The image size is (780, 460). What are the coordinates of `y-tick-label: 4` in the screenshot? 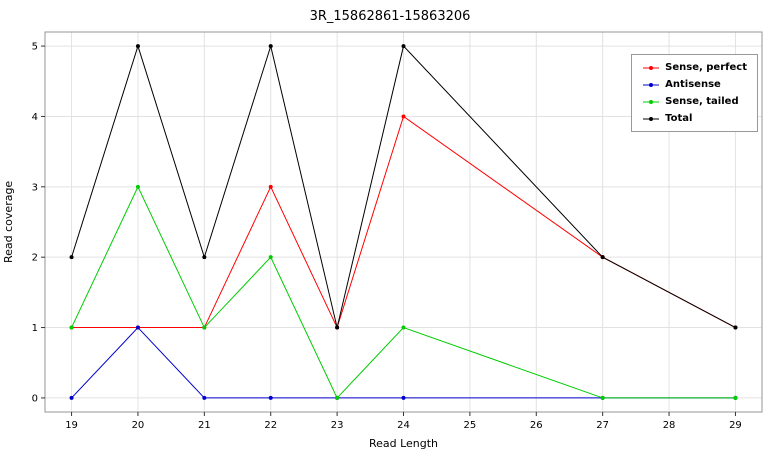 It's located at (35, 117).